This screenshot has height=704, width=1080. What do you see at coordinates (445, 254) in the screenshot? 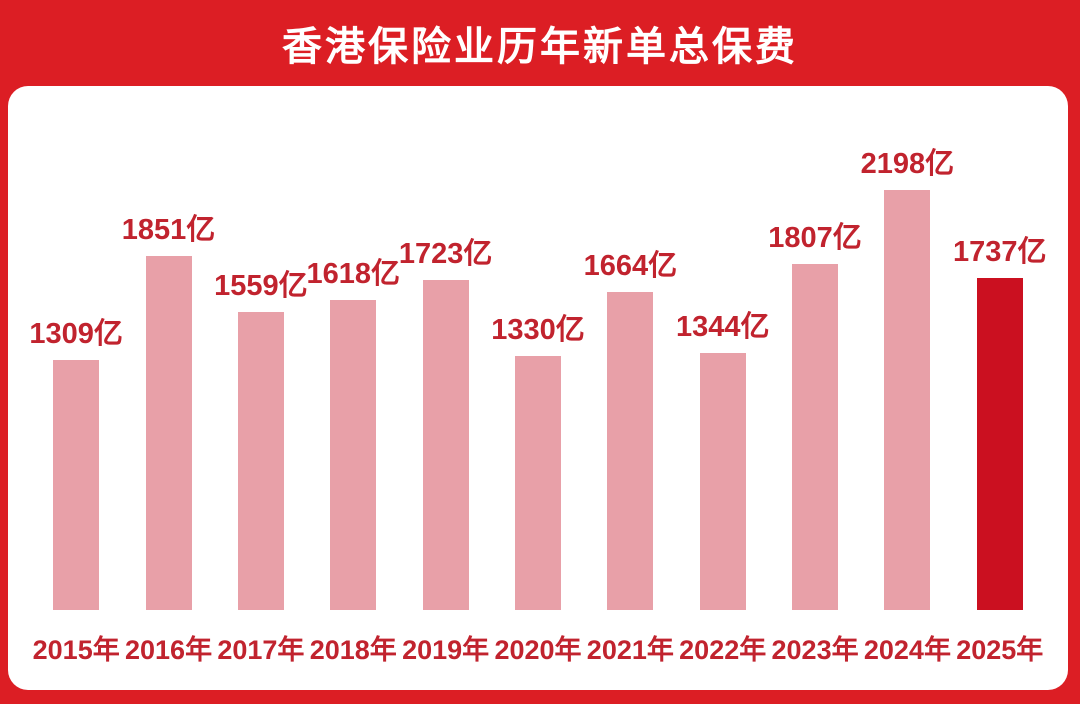
I see `bar-value-label: 1723亿` at bounding box center [445, 254].